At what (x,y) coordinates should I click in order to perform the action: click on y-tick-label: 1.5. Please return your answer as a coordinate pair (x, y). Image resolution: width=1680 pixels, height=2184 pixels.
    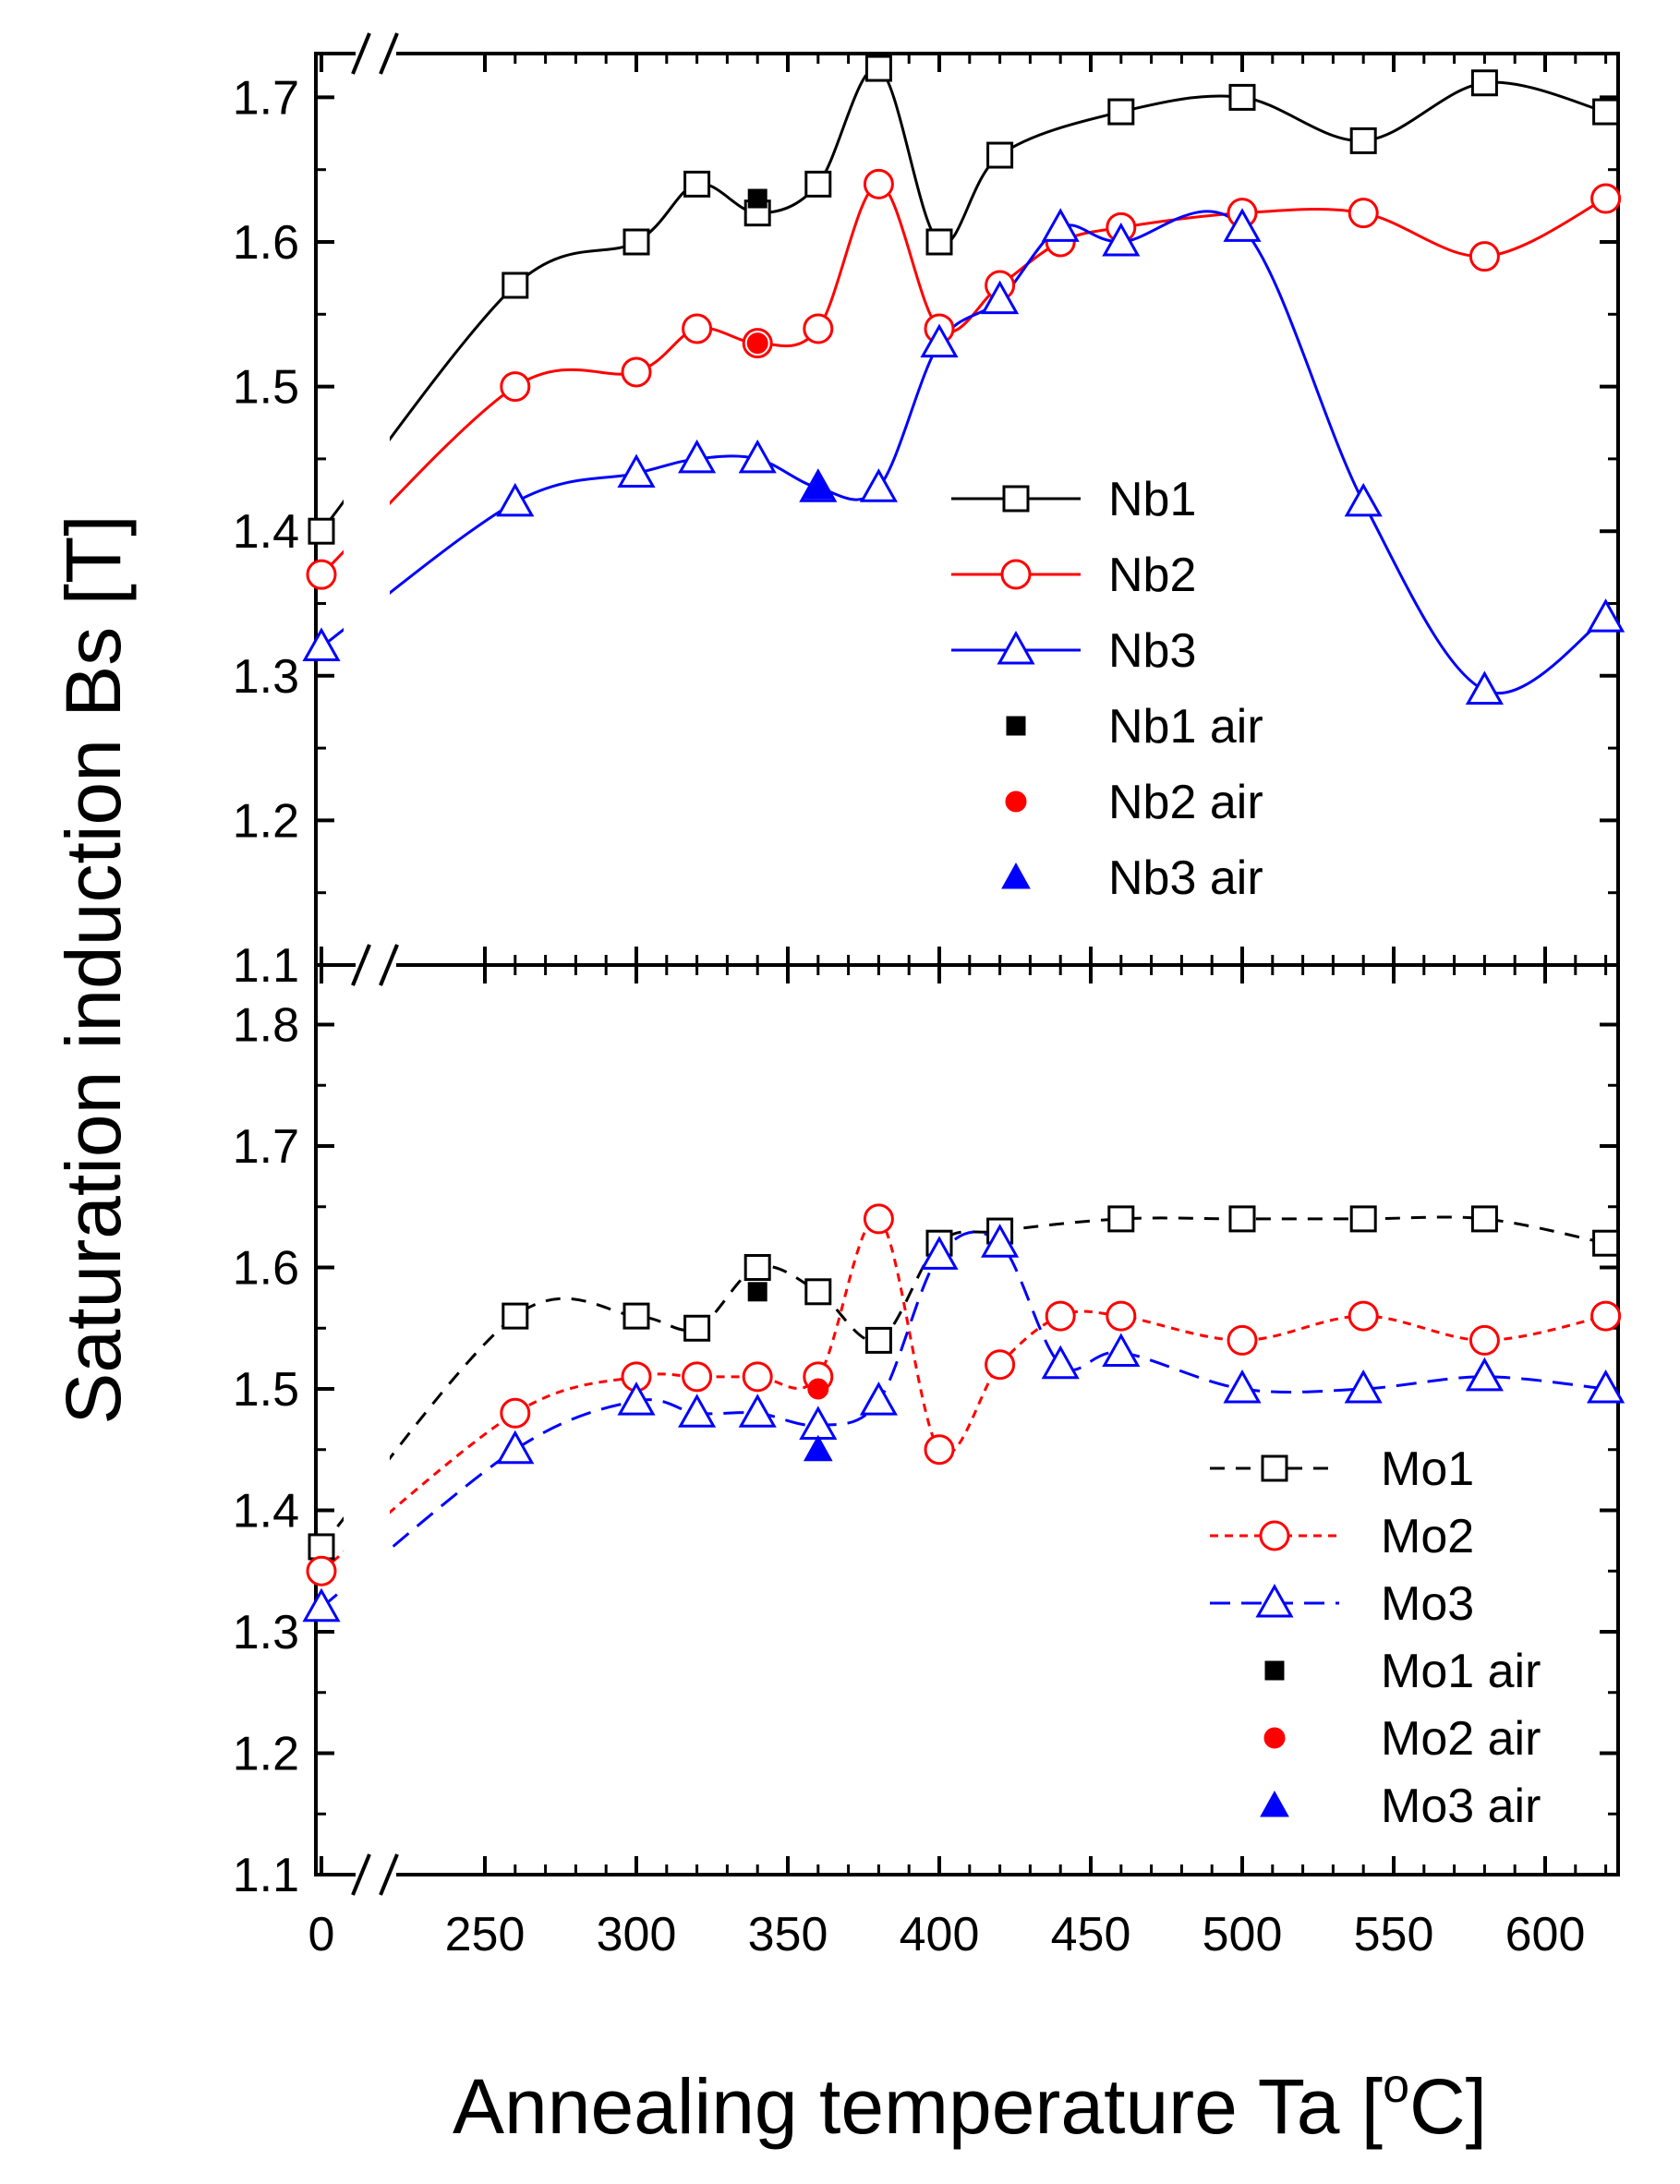
    Looking at the image, I should click on (266, 1390).